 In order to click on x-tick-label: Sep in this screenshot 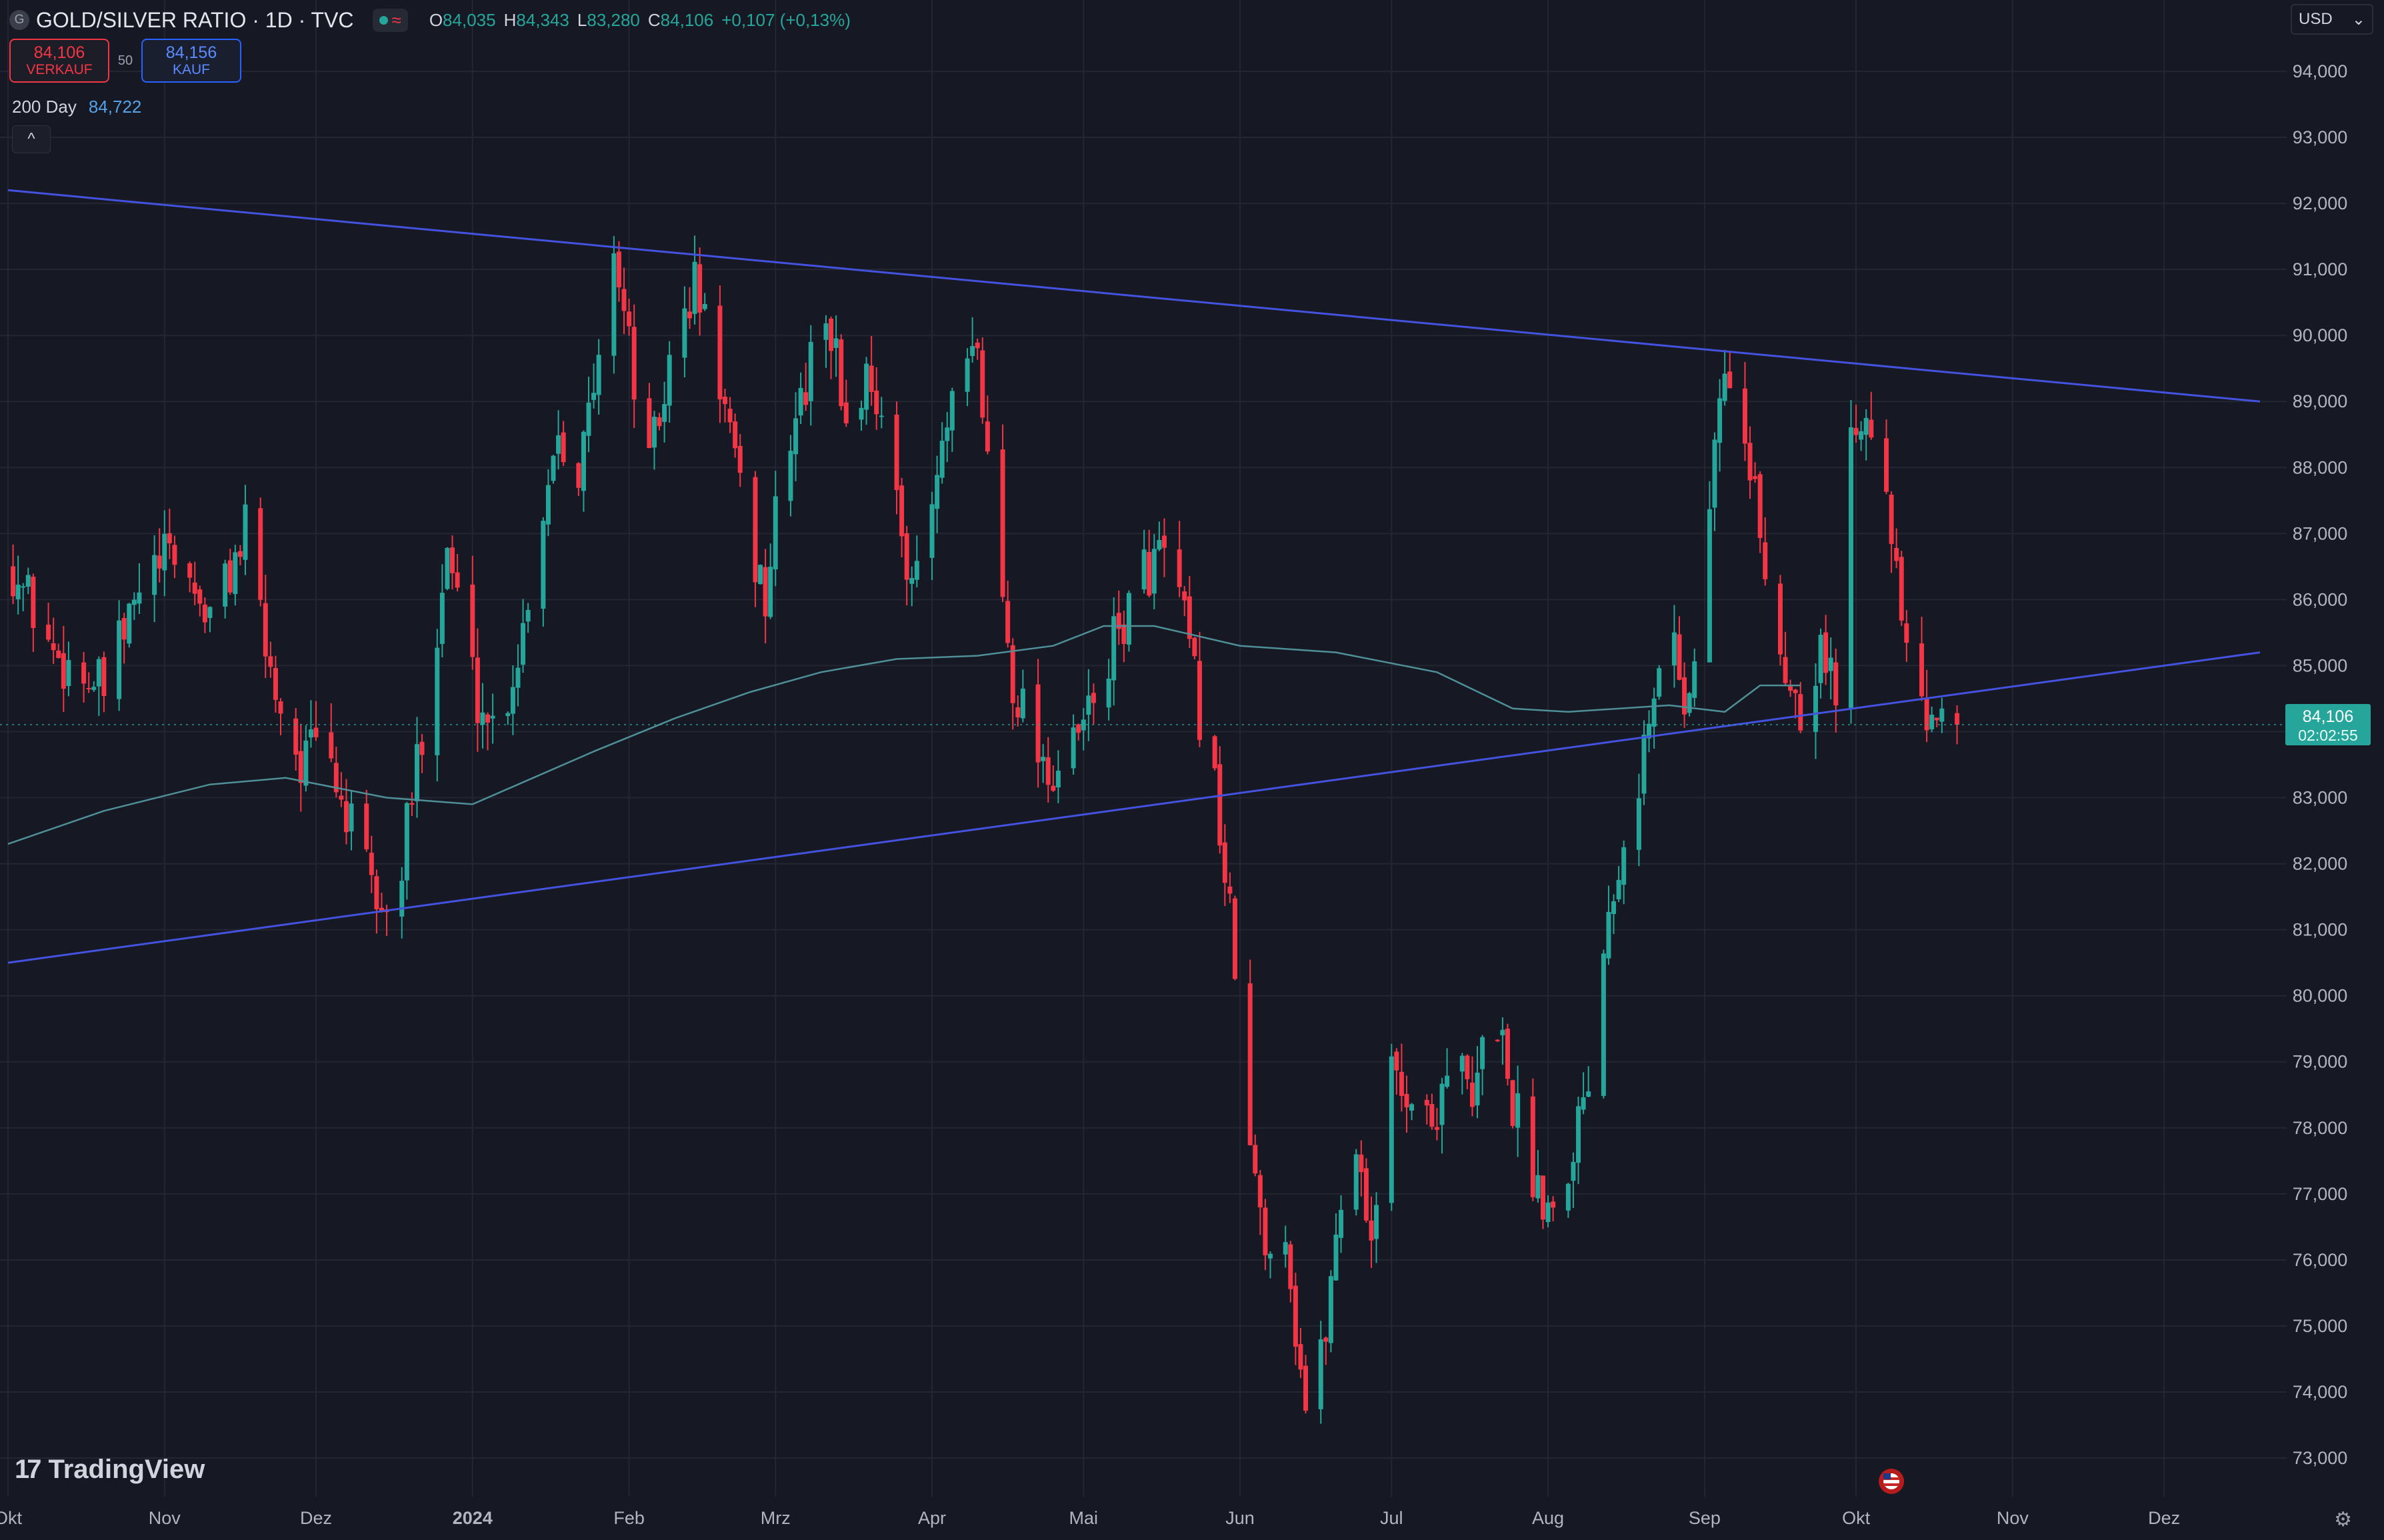, I will do `click(1705, 1518)`.